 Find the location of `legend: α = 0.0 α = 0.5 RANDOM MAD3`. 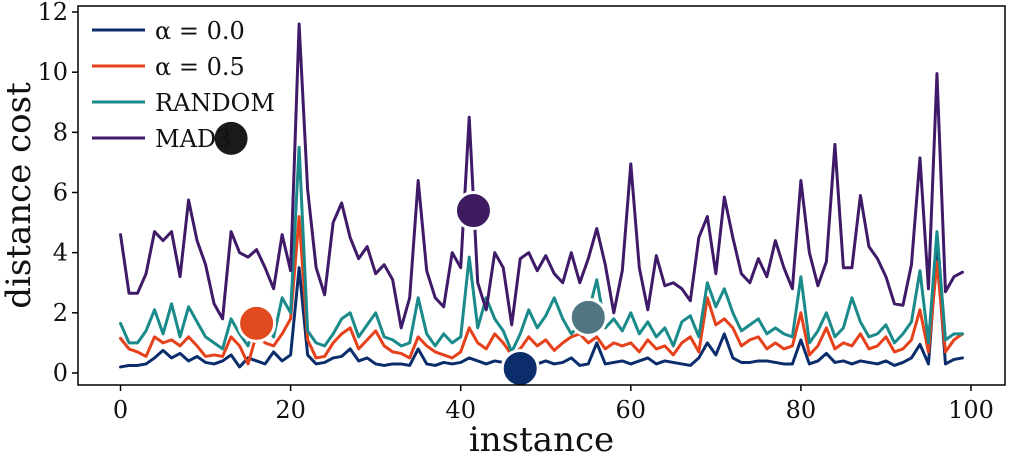

legend: α = 0.0 α = 0.5 RANDOM MAD3 is located at coordinates (183, 85).